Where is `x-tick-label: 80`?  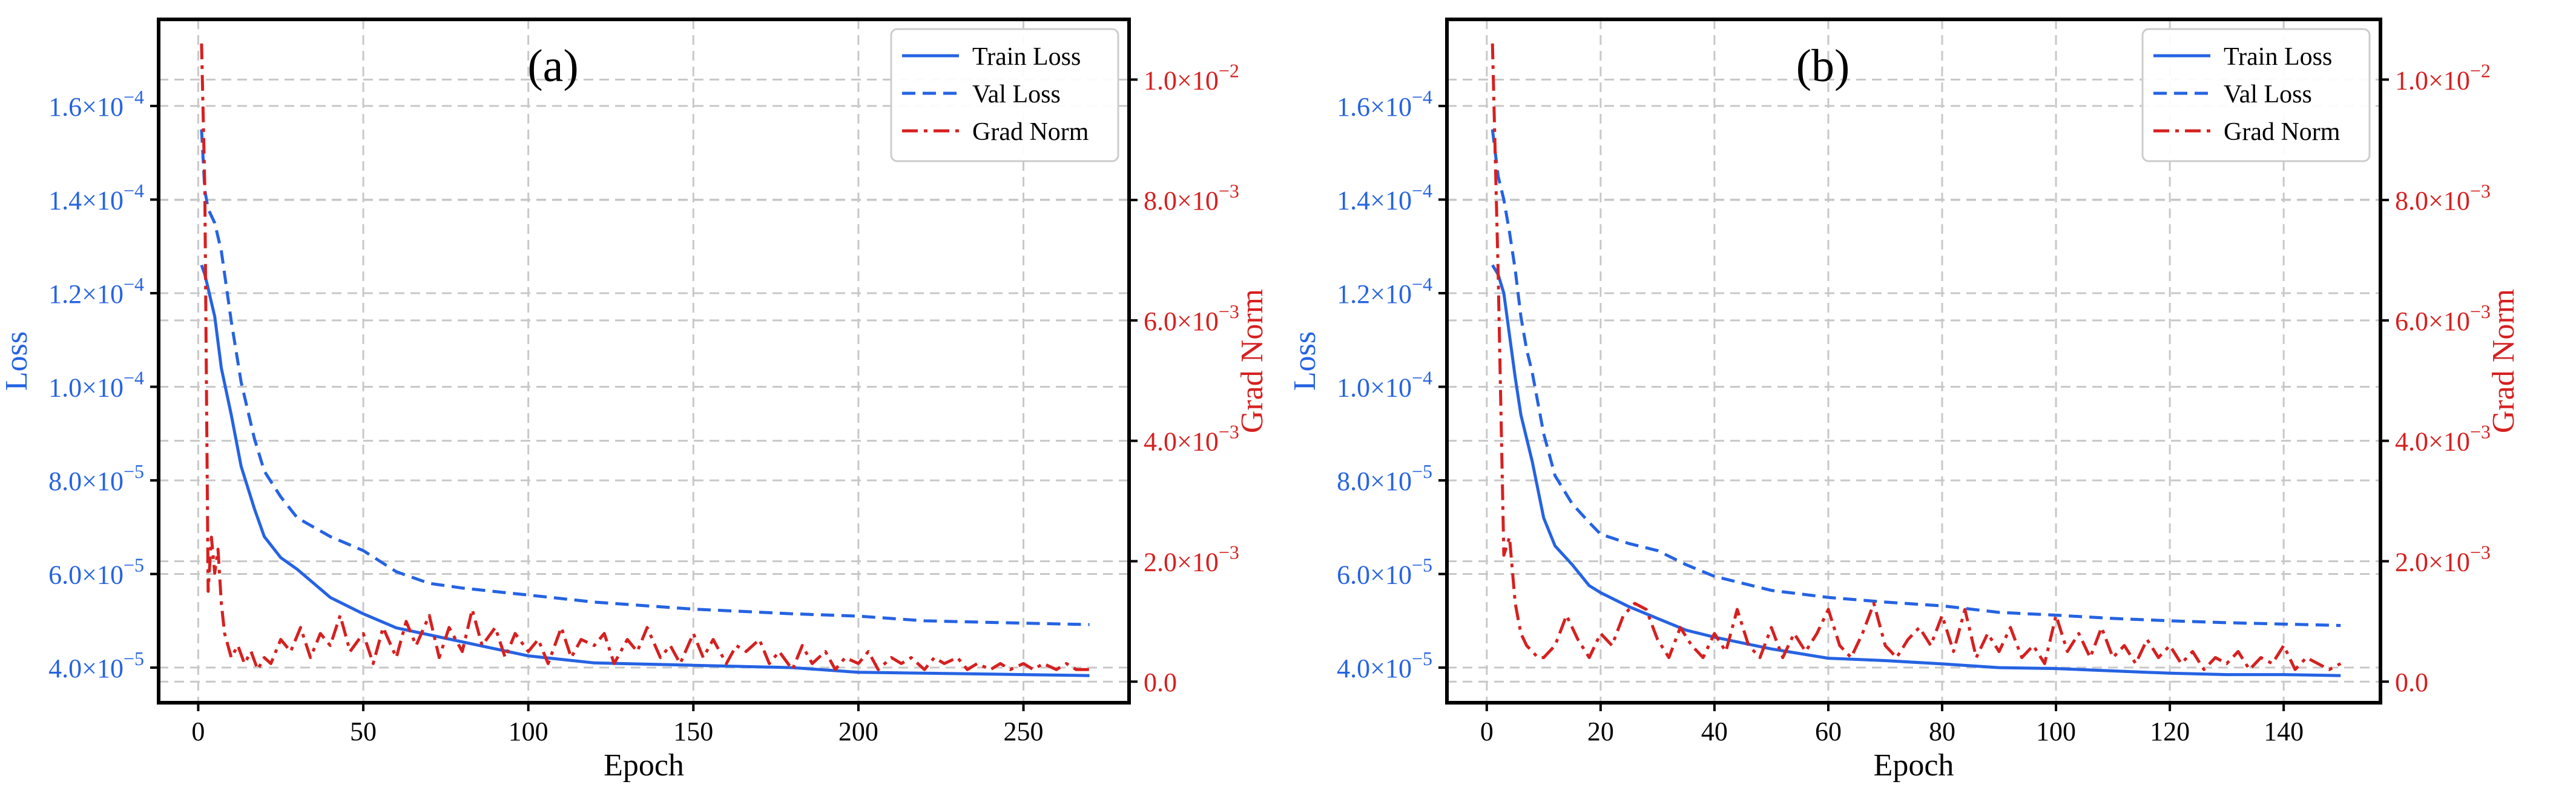 x-tick-label: 80 is located at coordinates (1942, 731).